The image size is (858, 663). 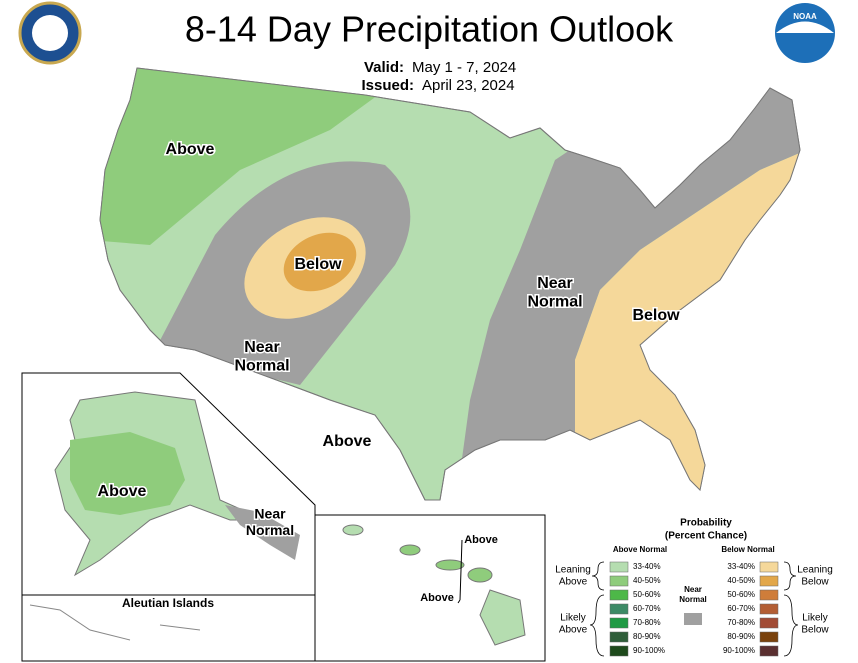 I want to click on legend-near-label: Near, so click(x=693, y=589).